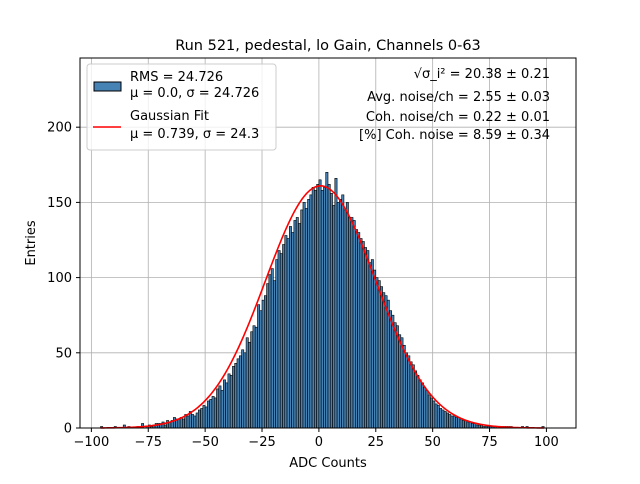 The image size is (640, 484). What do you see at coordinates (454, 135) in the screenshot?
I see `annotation-coh-noise-percent: [%] Coh. noise = 8.59 ± 0.34` at bounding box center [454, 135].